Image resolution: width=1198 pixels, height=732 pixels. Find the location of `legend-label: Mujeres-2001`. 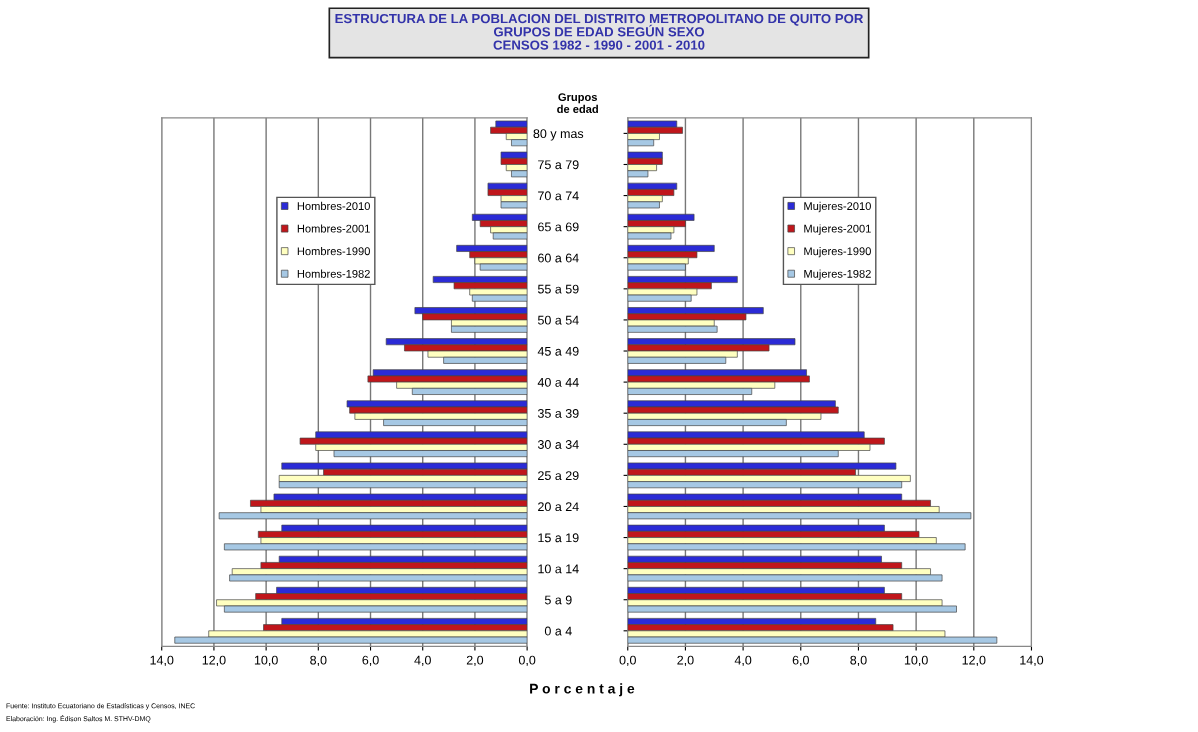

legend-label: Mujeres-2001 is located at coordinates (837, 229).